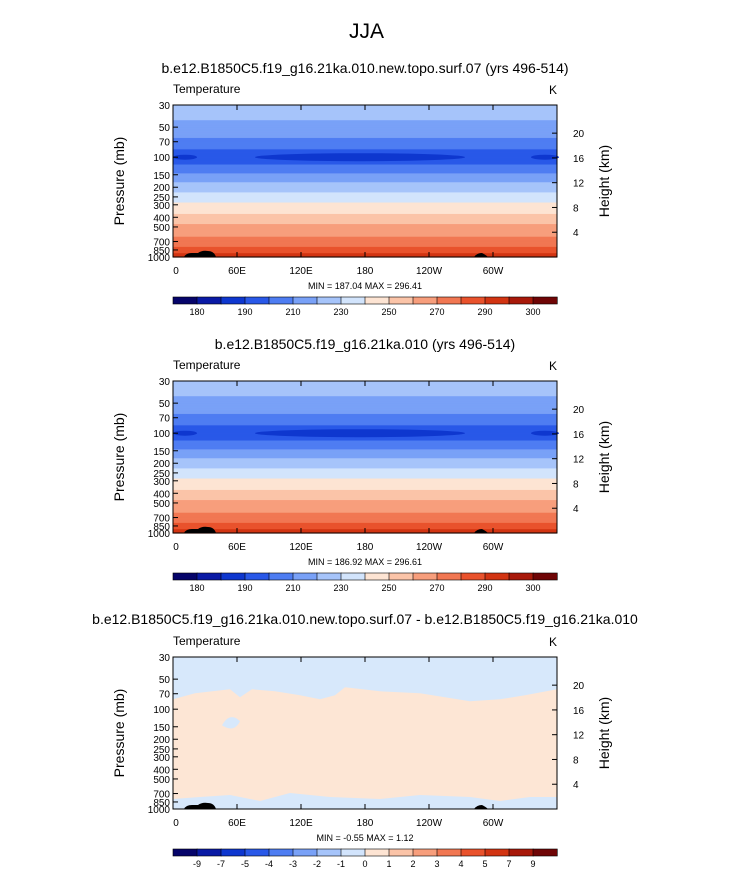 This screenshot has width=733, height=872. I want to click on x-tick-label: 120W, so click(429, 547).